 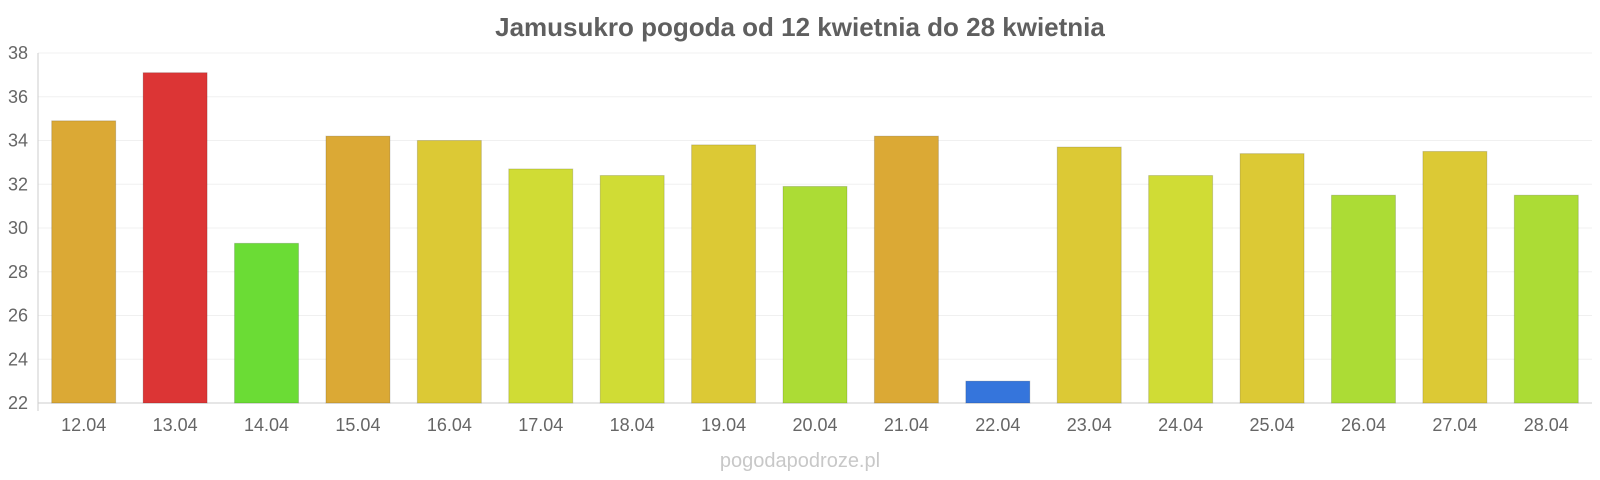 I want to click on x-tick-label: 17.04, so click(x=540, y=425).